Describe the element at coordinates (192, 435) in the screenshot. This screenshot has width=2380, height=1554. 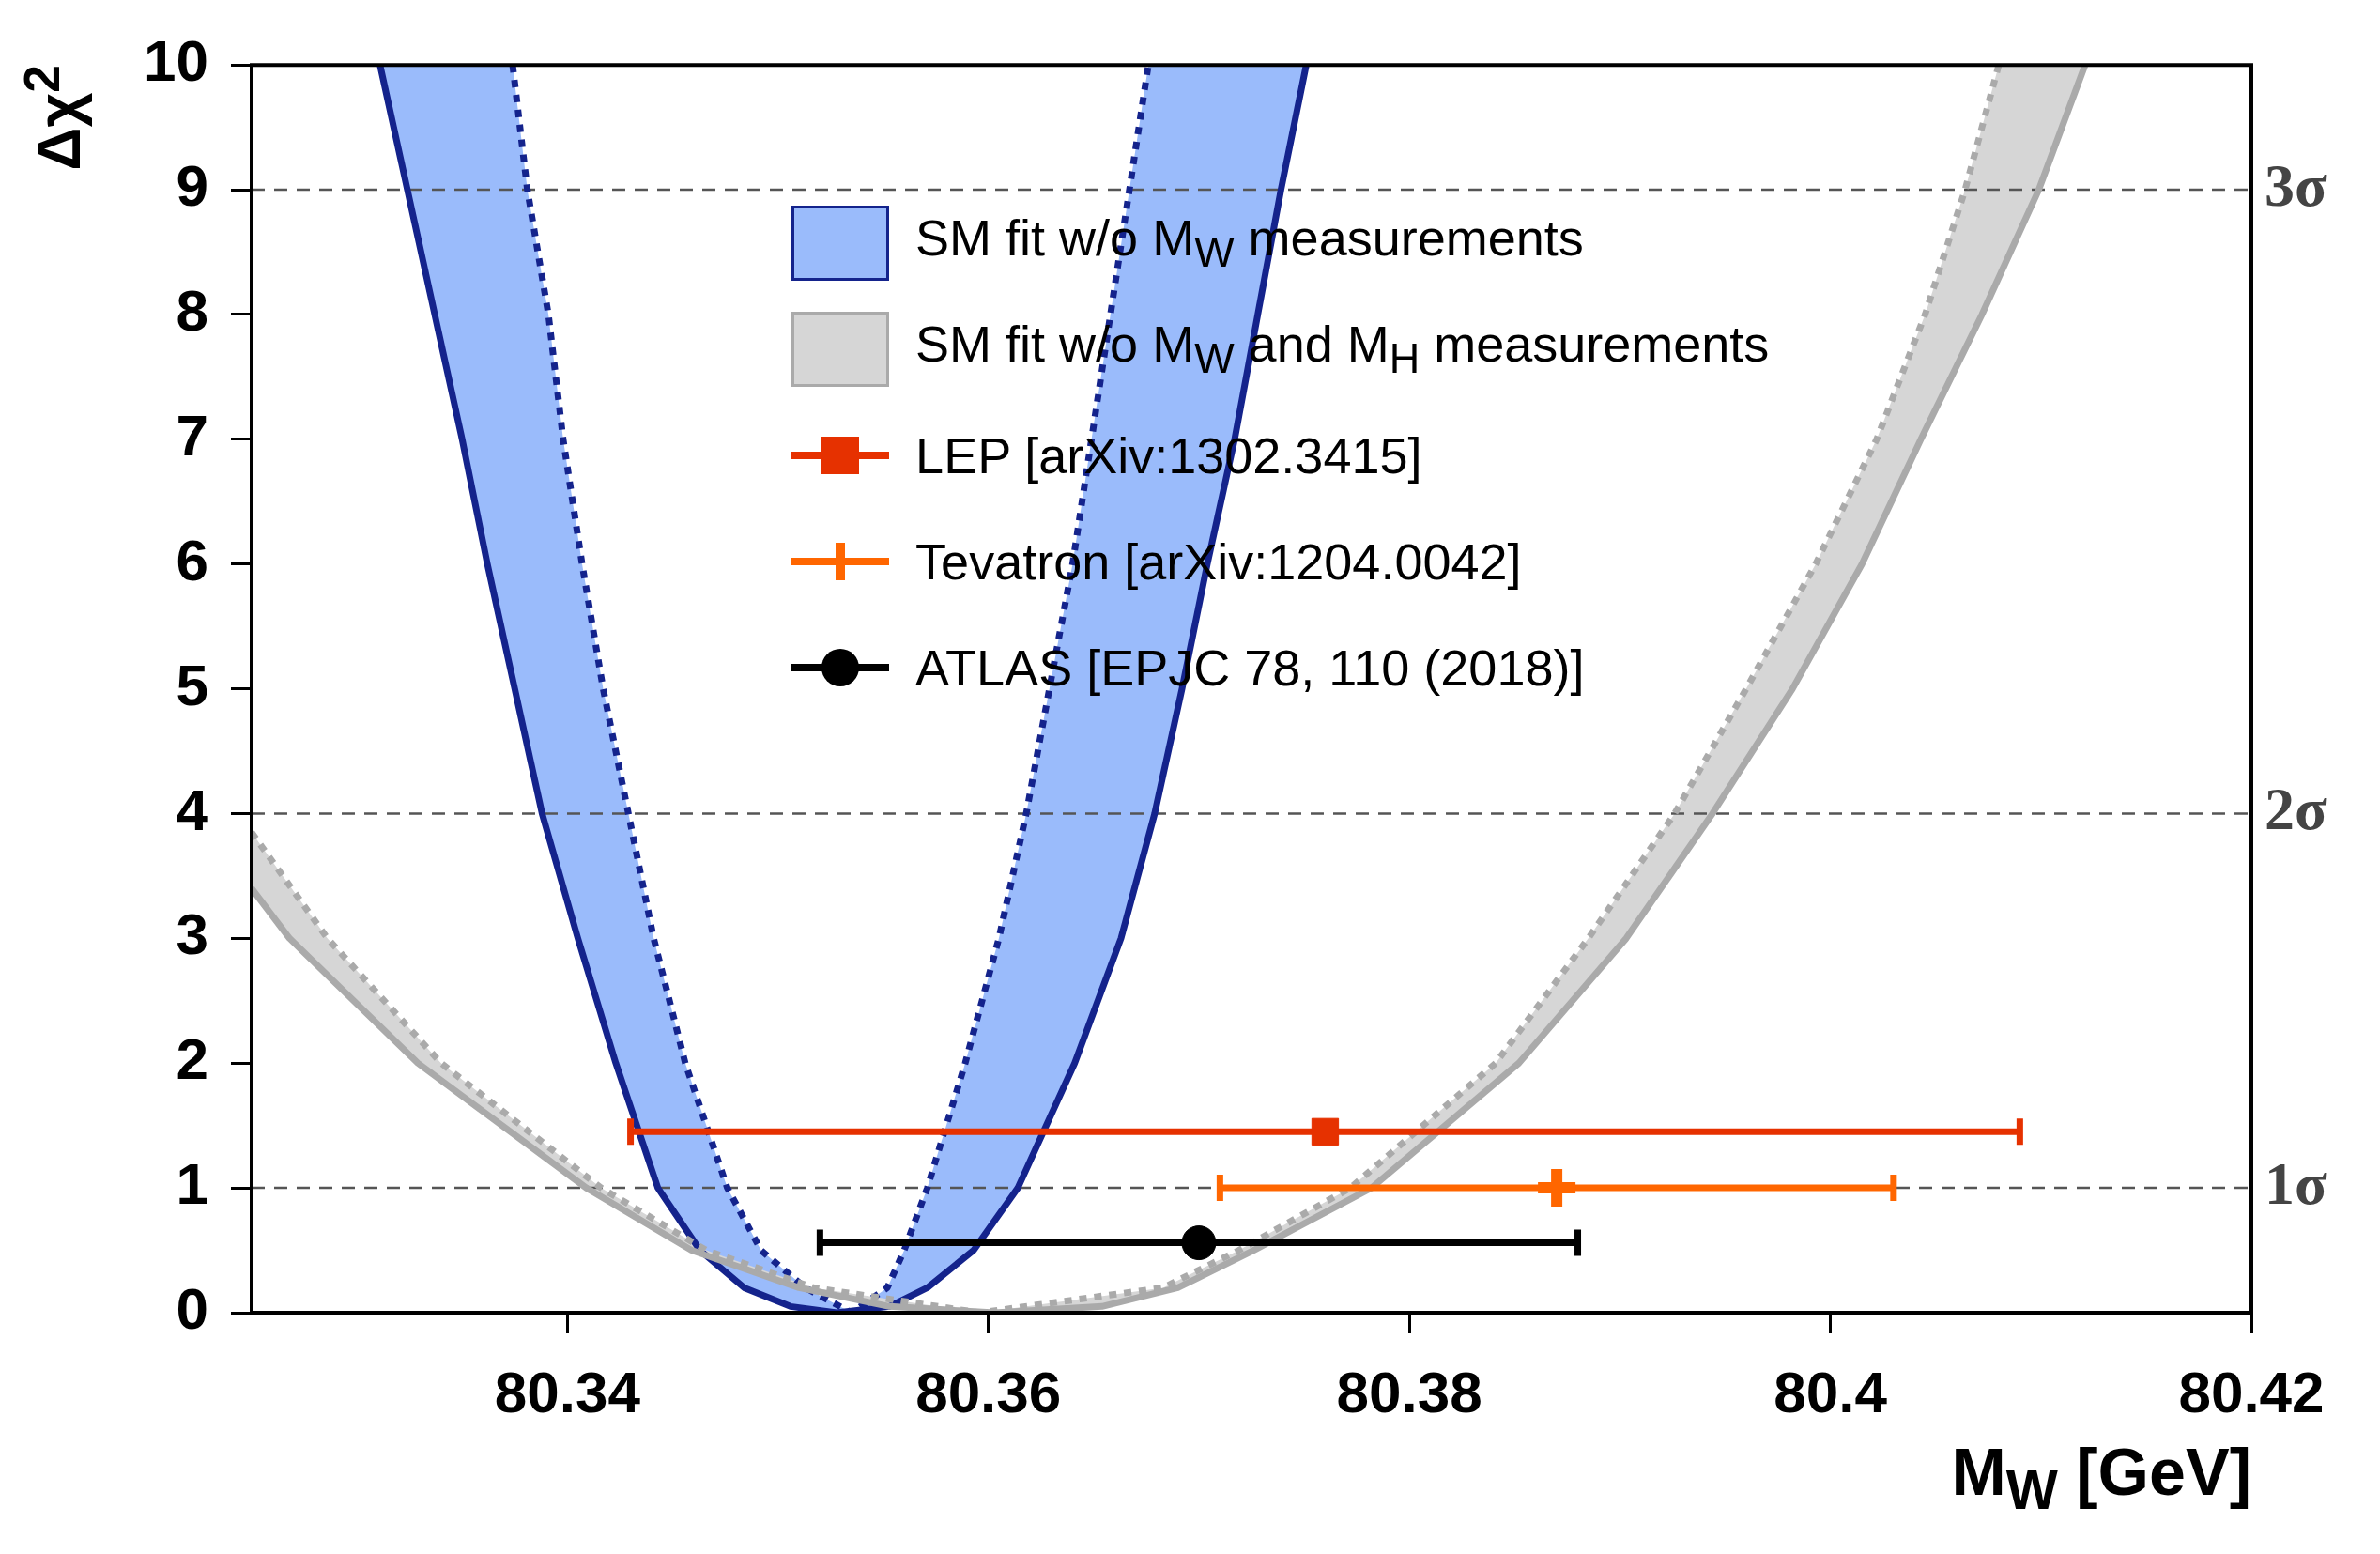
I see `y-tick-label: 7` at that location.